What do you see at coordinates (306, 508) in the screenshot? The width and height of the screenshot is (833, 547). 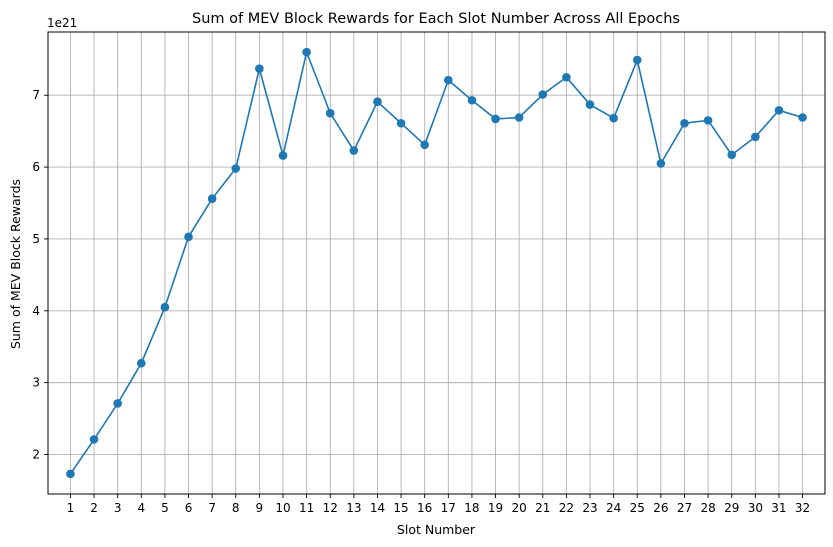 I see `x-tick-label: 11` at bounding box center [306, 508].